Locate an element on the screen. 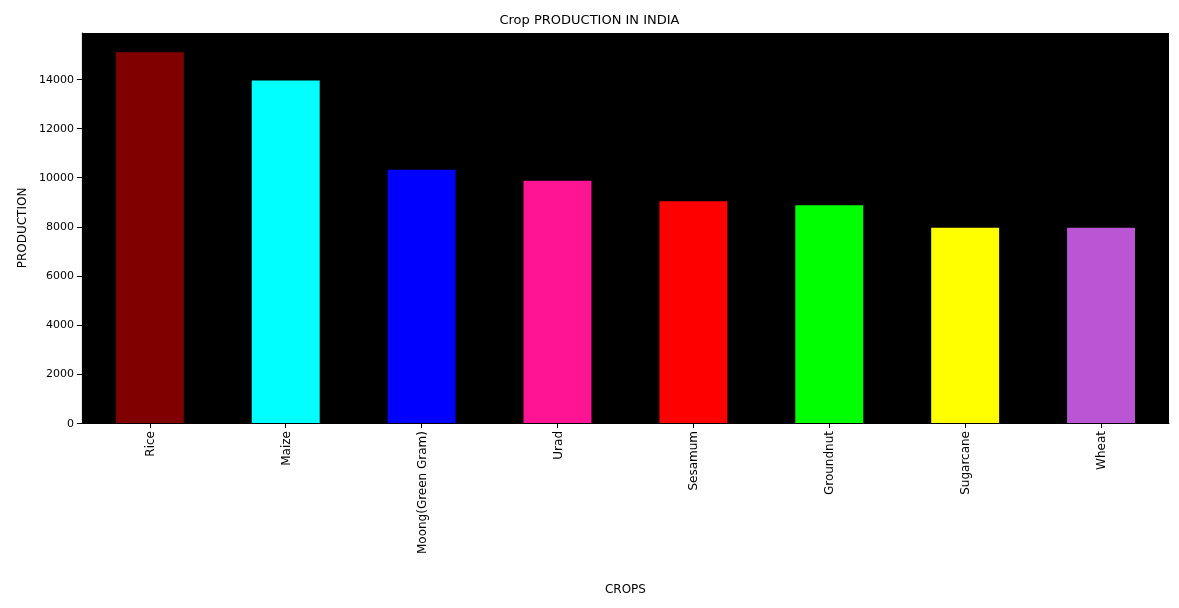  y-tick-label: 12000 is located at coordinates (56, 129).